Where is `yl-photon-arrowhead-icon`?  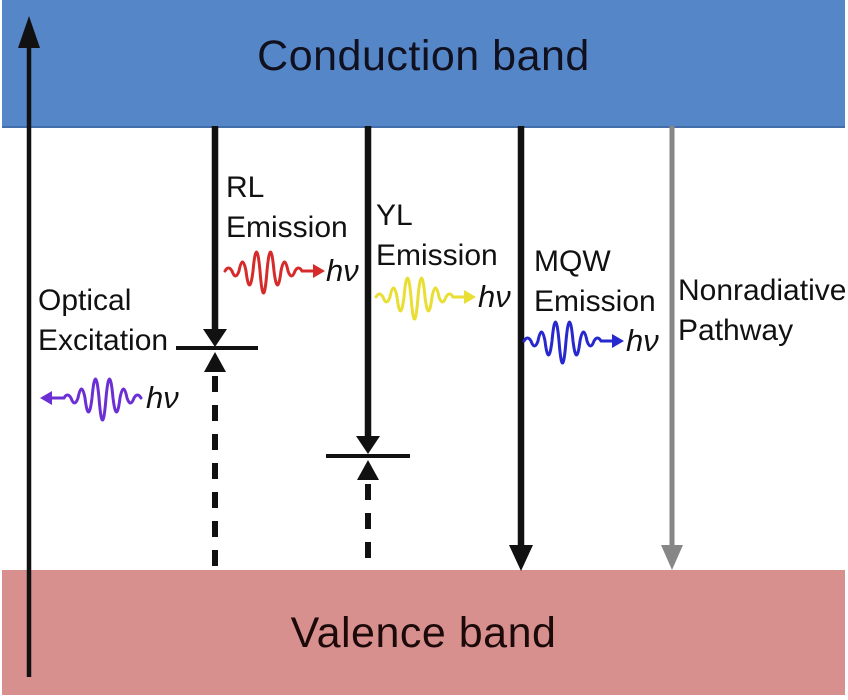
yl-photon-arrowhead-icon is located at coordinates (470, 297).